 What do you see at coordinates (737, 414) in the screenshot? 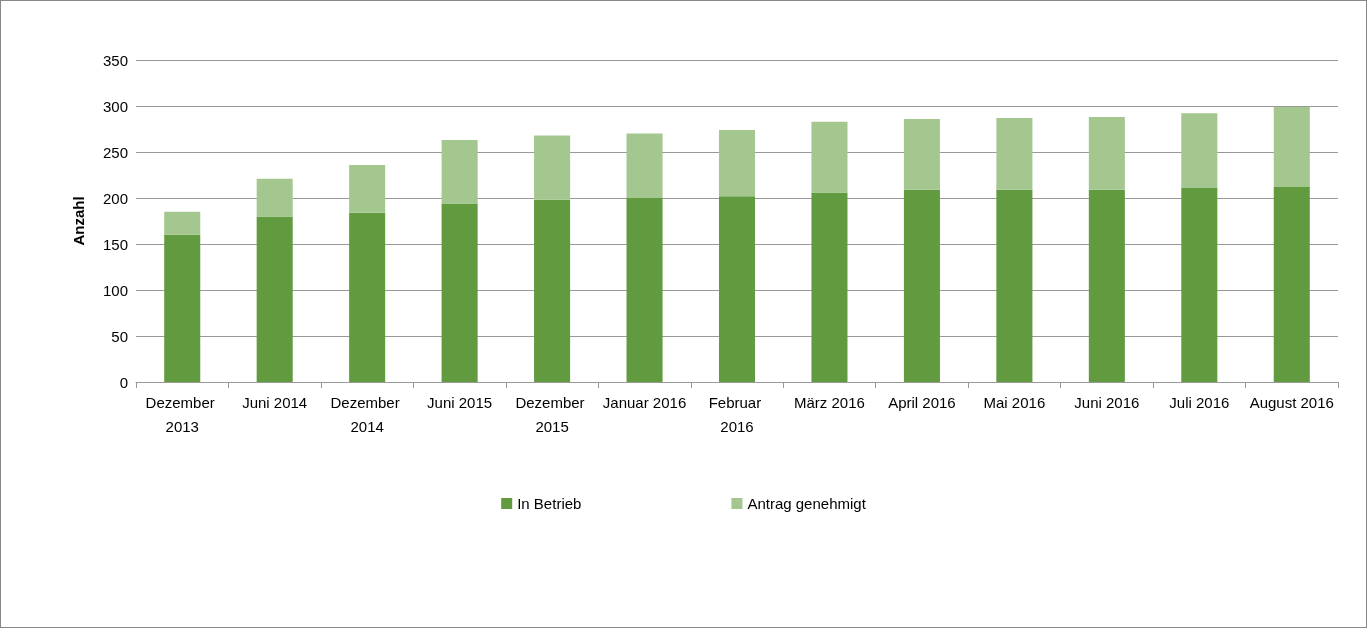
I see `x-tick-label: Februar 2016` at bounding box center [737, 414].